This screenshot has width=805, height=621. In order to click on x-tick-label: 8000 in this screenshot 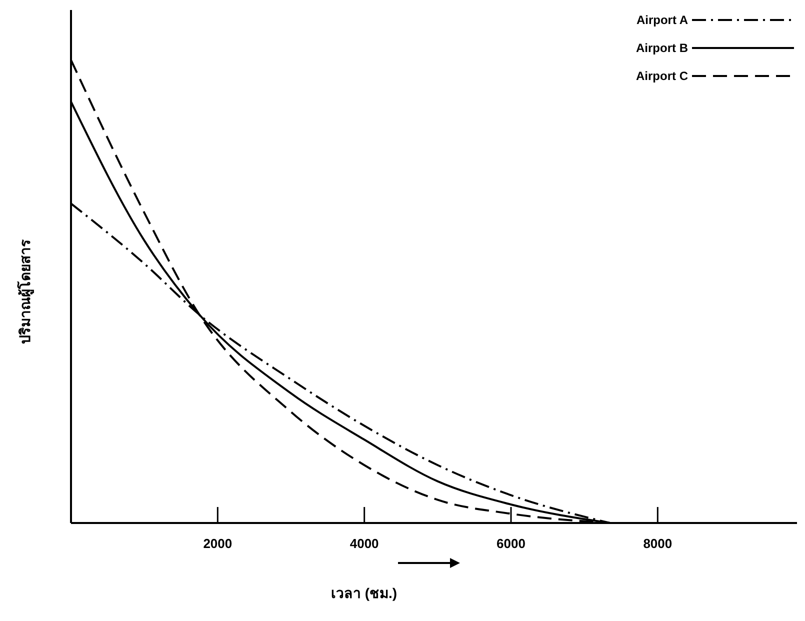, I will do `click(657, 543)`.